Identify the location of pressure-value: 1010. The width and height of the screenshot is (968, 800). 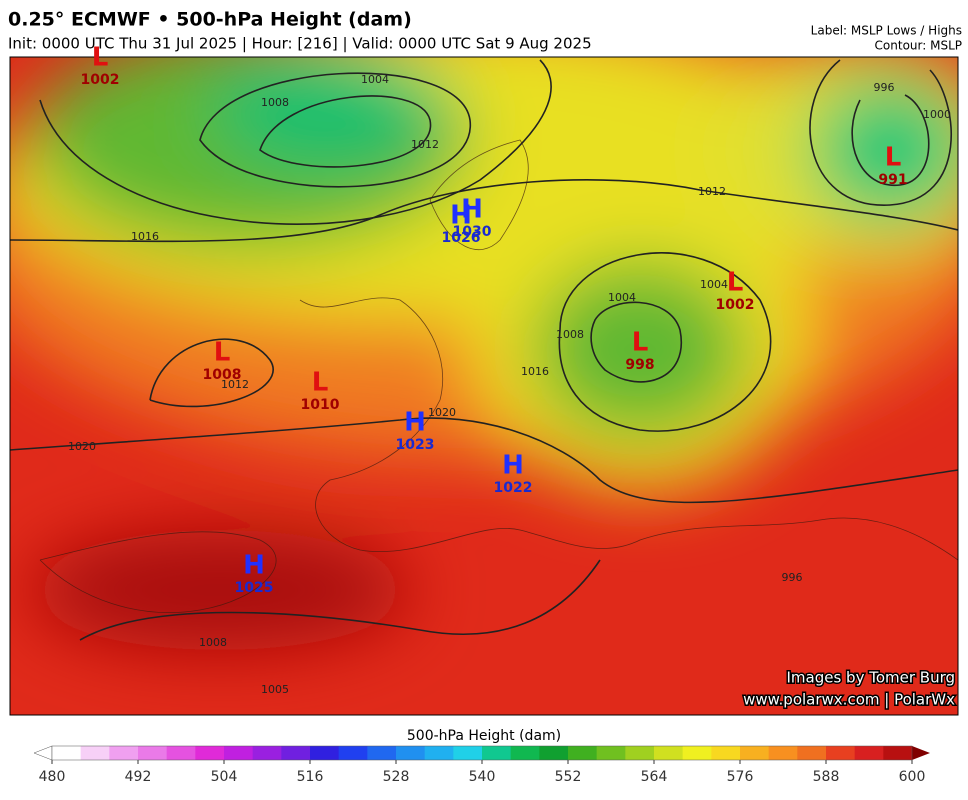
(320, 405).